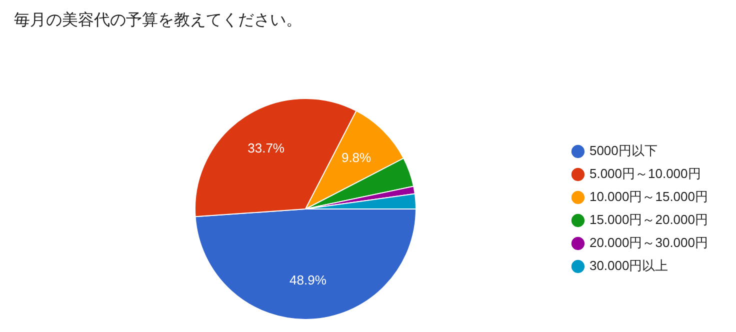  I want to click on chart-title: 毎月の美容代の予算を教えてください。, so click(158, 20).